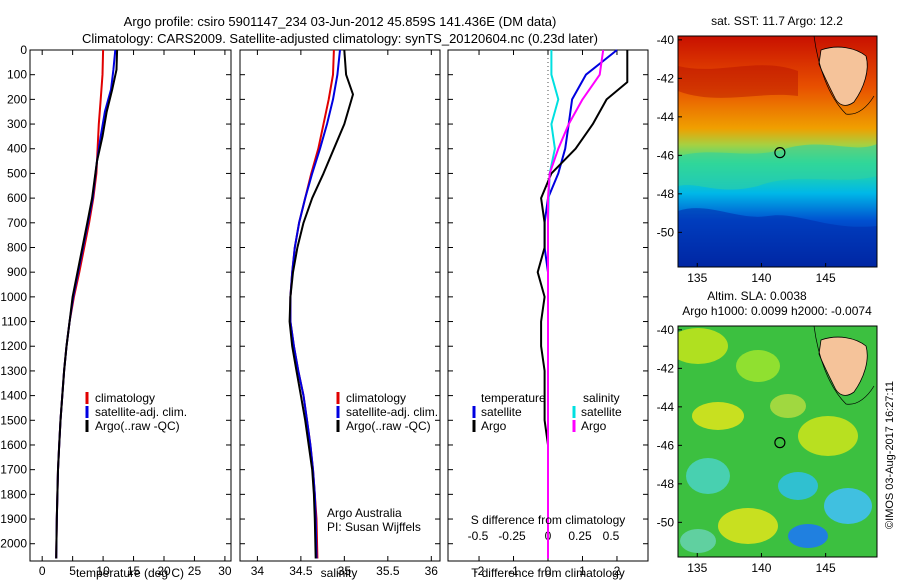 The width and height of the screenshot is (900, 580). I want to click on depth-tick-label: 500, so click(17, 173).